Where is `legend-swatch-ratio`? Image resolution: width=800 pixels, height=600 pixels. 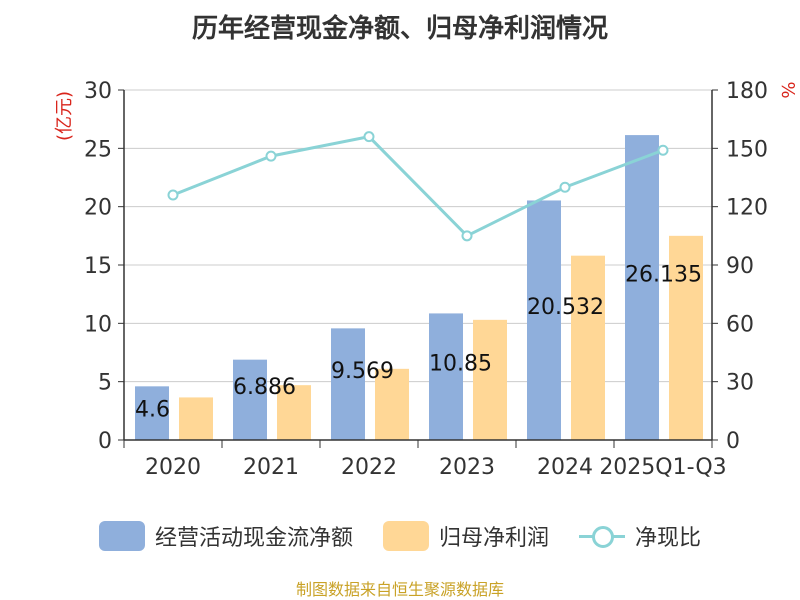
legend-swatch-ratio is located at coordinates (602, 536).